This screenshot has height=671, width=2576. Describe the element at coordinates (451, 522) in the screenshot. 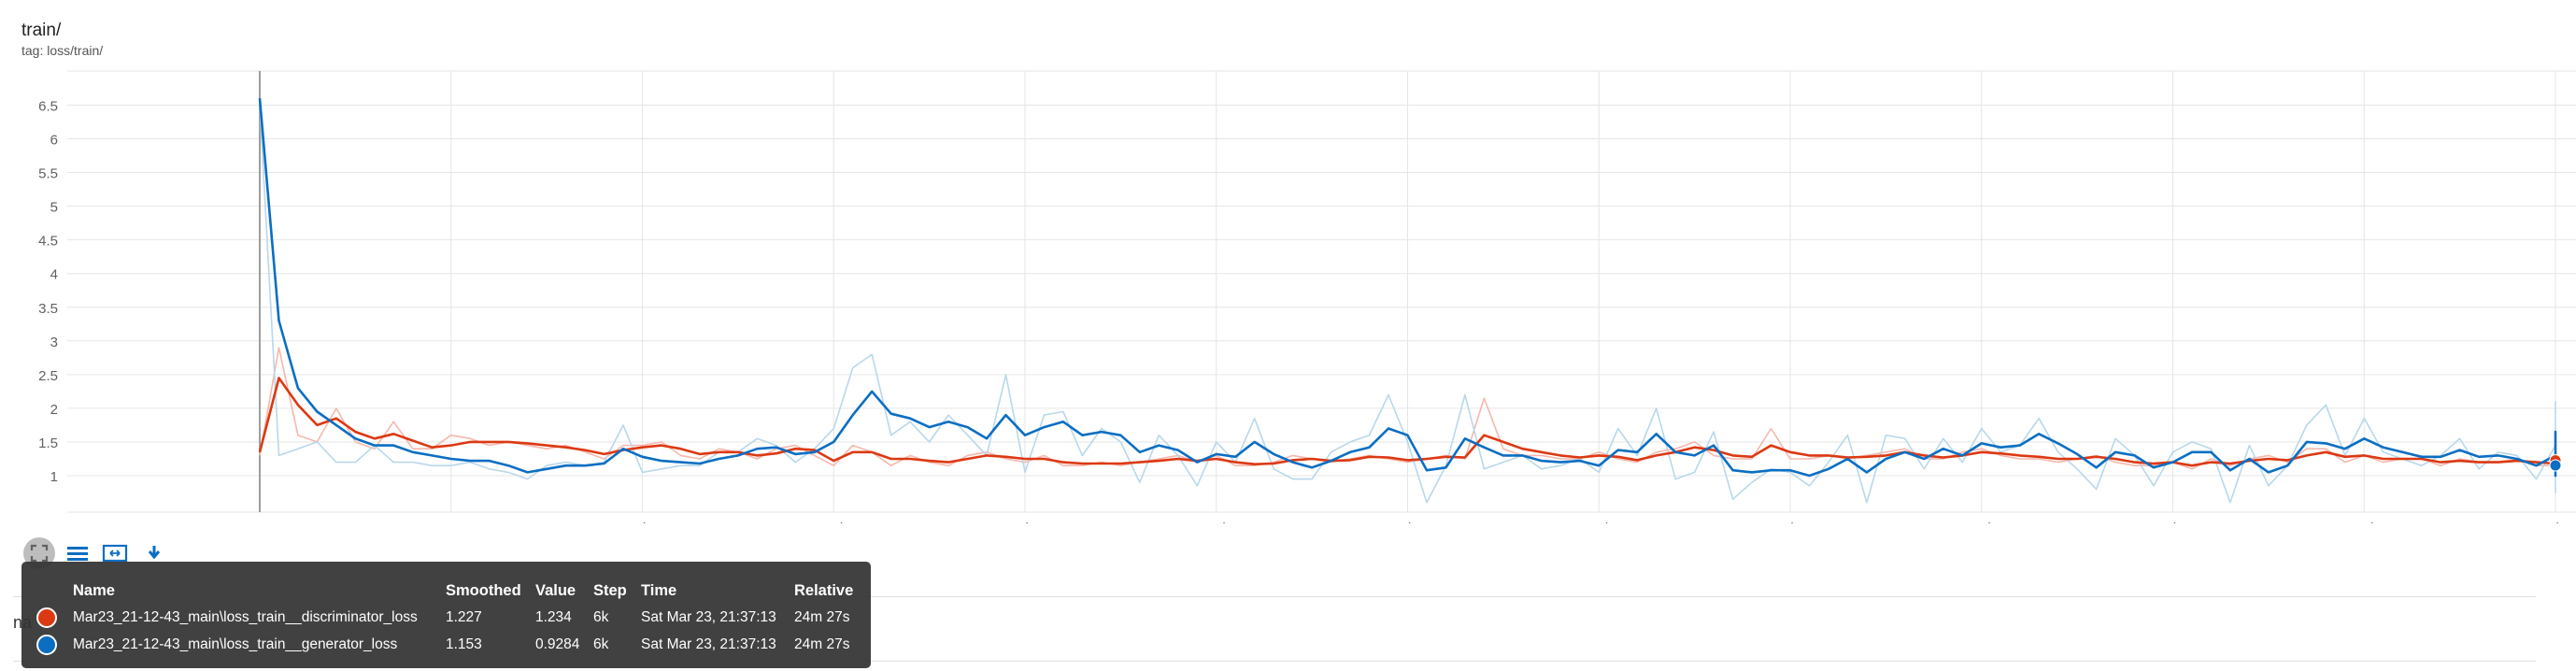

I see `x-tick-label: 500` at that location.